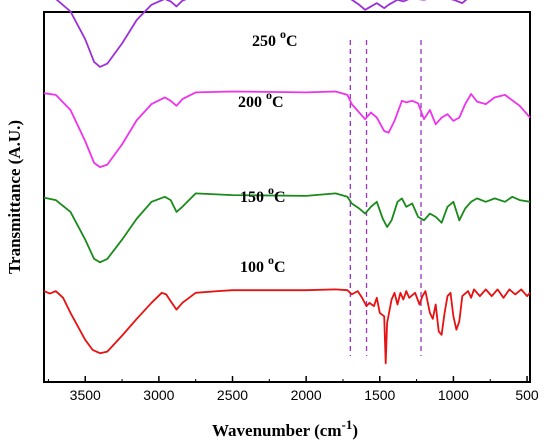 The image size is (550, 446). Describe the element at coordinates (347, 424) in the screenshot. I see `x-axis-label-superscript: -1` at that location.